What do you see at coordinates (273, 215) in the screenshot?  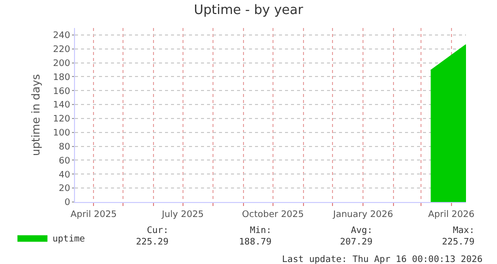 I see `x-tick-label: October 2025` at bounding box center [273, 215].